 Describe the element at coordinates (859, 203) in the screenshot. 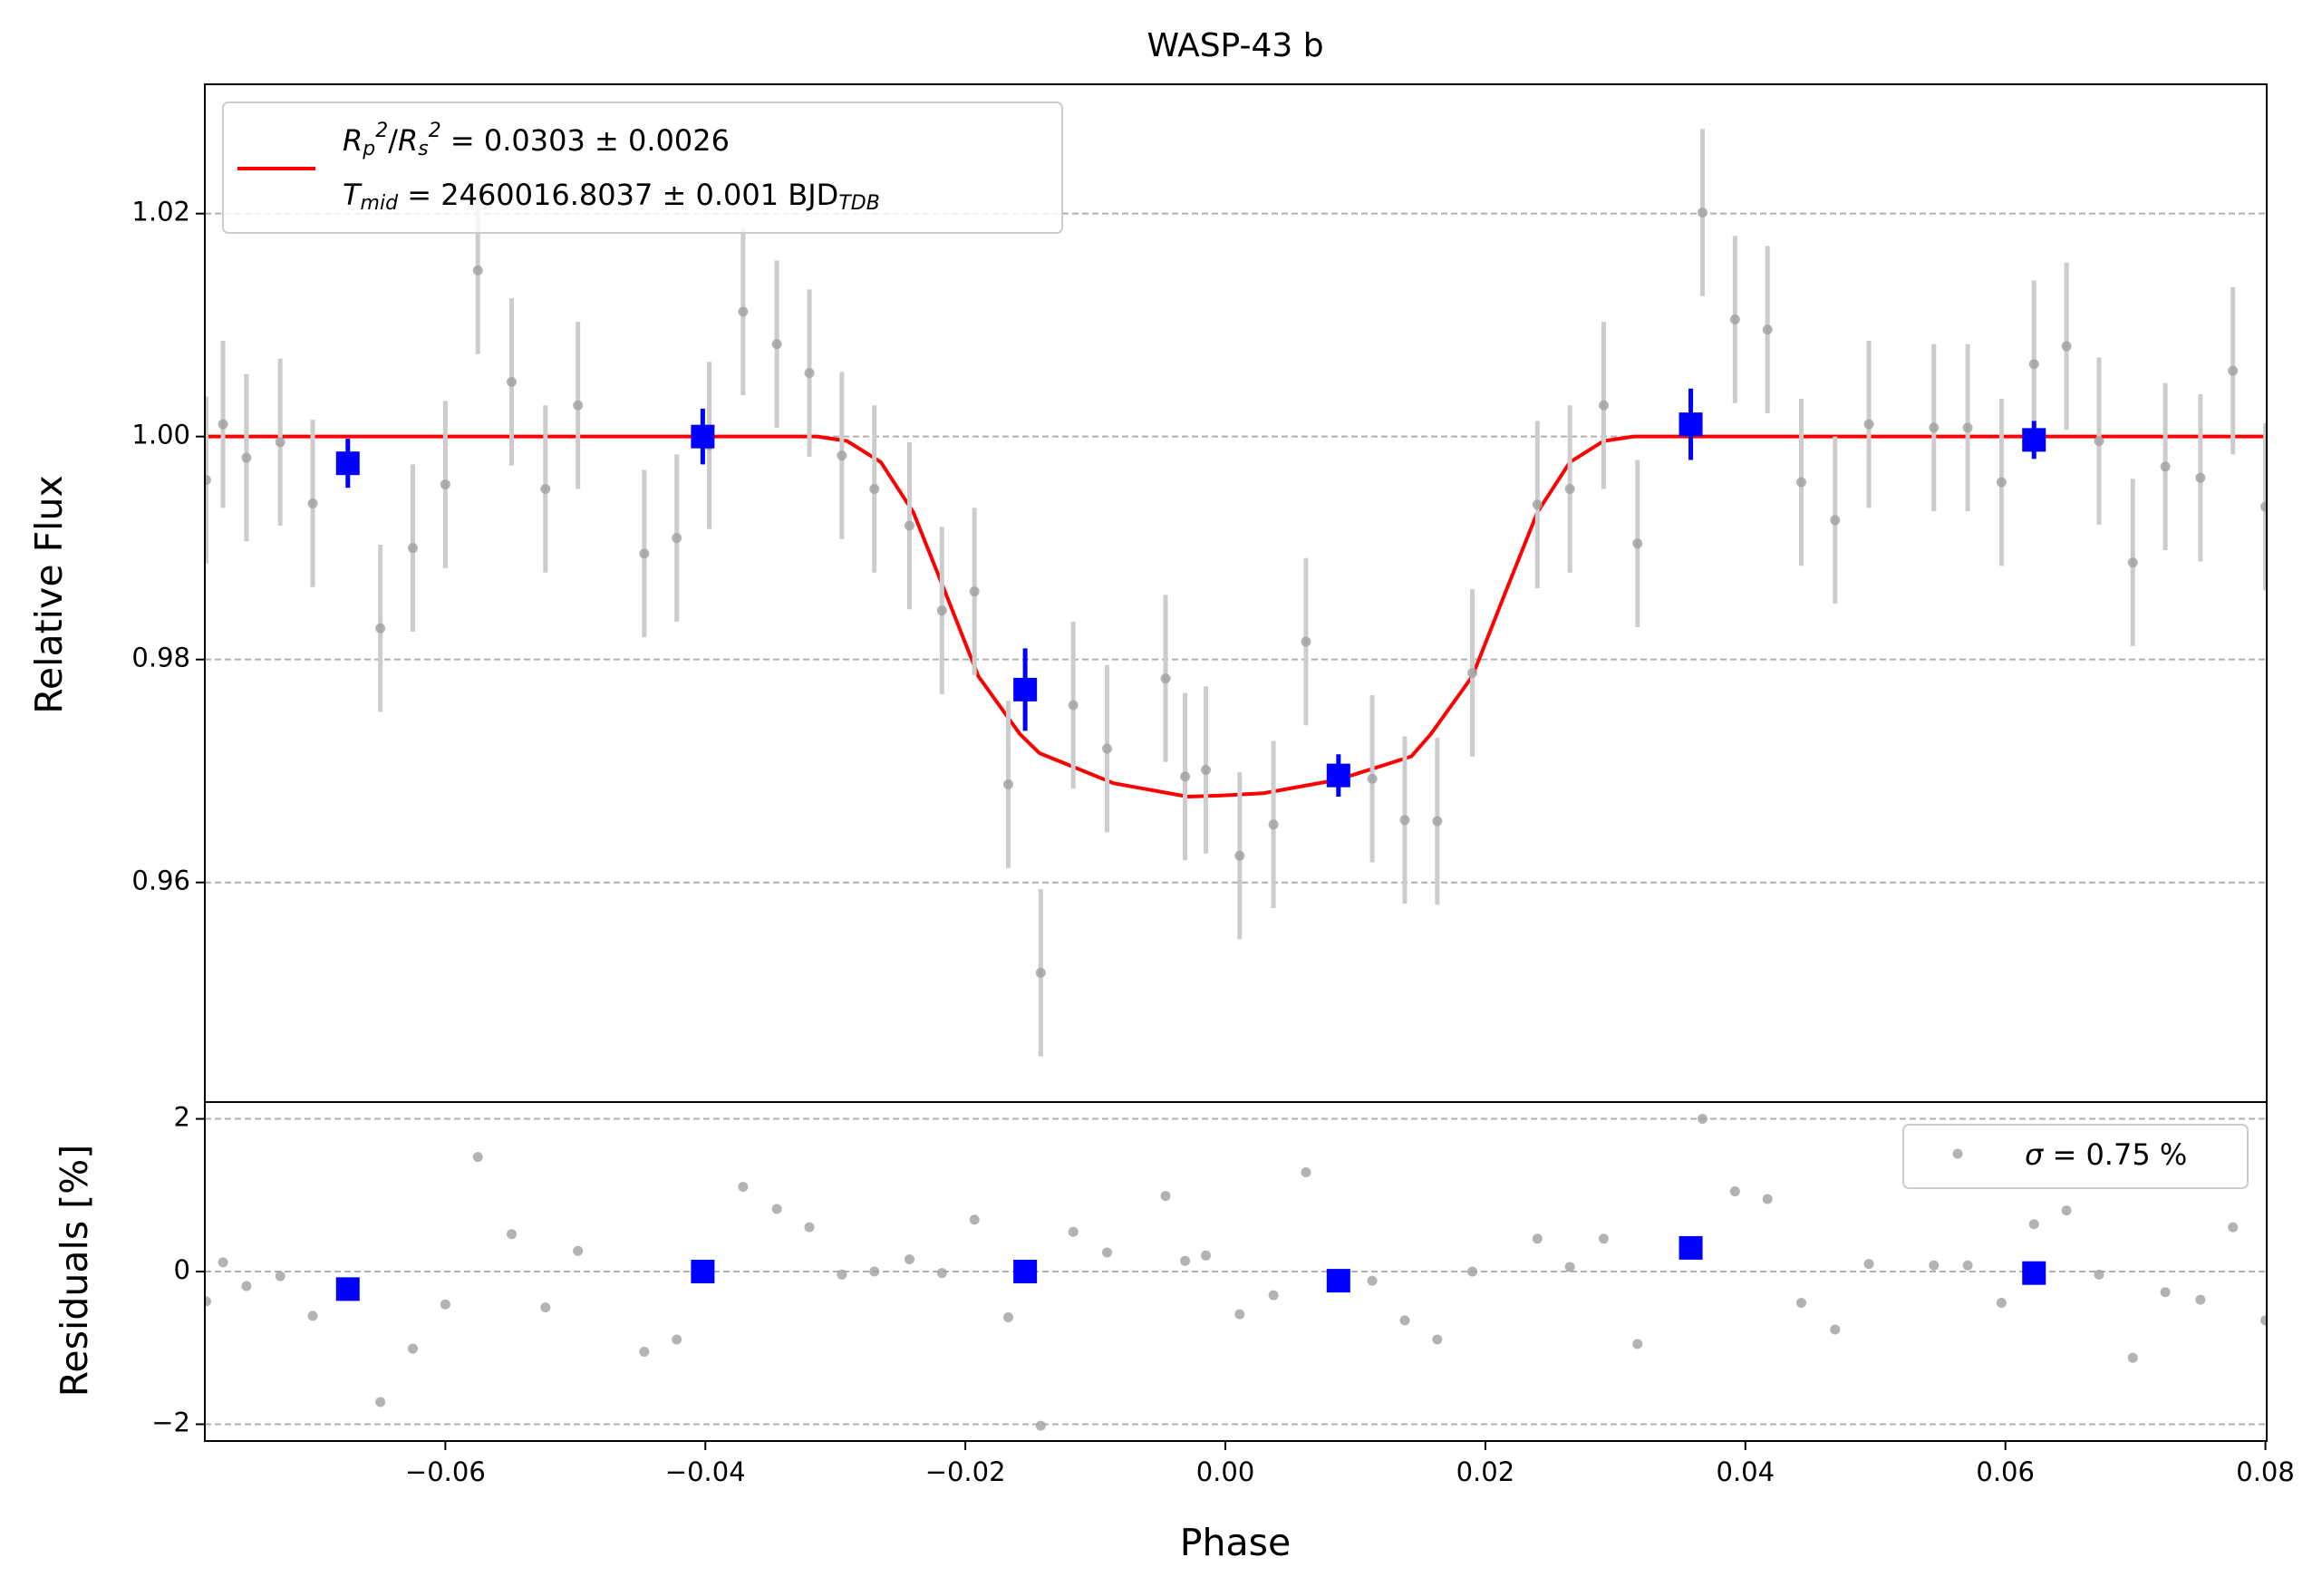

I see `legend-label-part: TDB` at that location.